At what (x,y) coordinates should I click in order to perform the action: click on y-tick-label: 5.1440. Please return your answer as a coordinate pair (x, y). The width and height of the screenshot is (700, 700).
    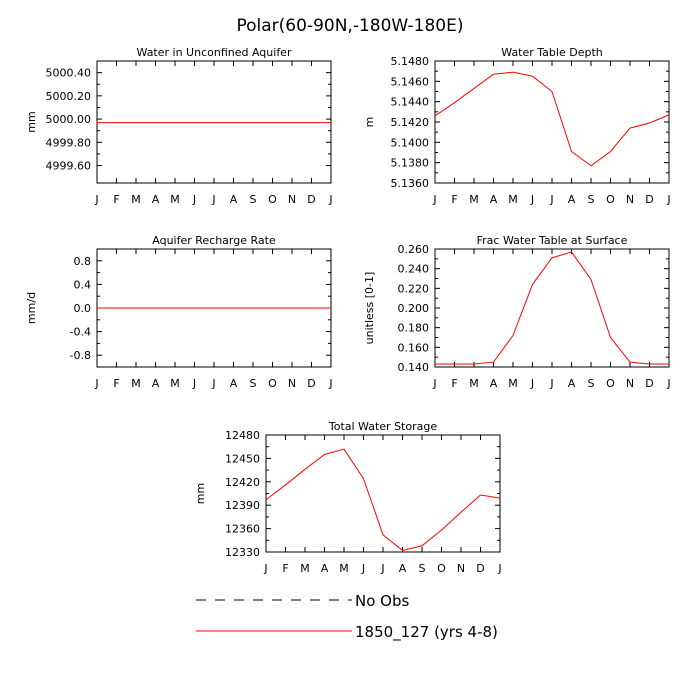
    Looking at the image, I should click on (410, 102).